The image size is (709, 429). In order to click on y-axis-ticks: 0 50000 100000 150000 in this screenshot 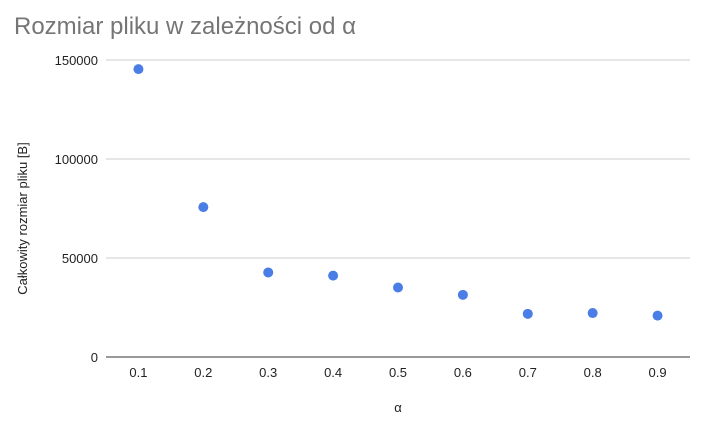, I will do `click(76, 209)`.